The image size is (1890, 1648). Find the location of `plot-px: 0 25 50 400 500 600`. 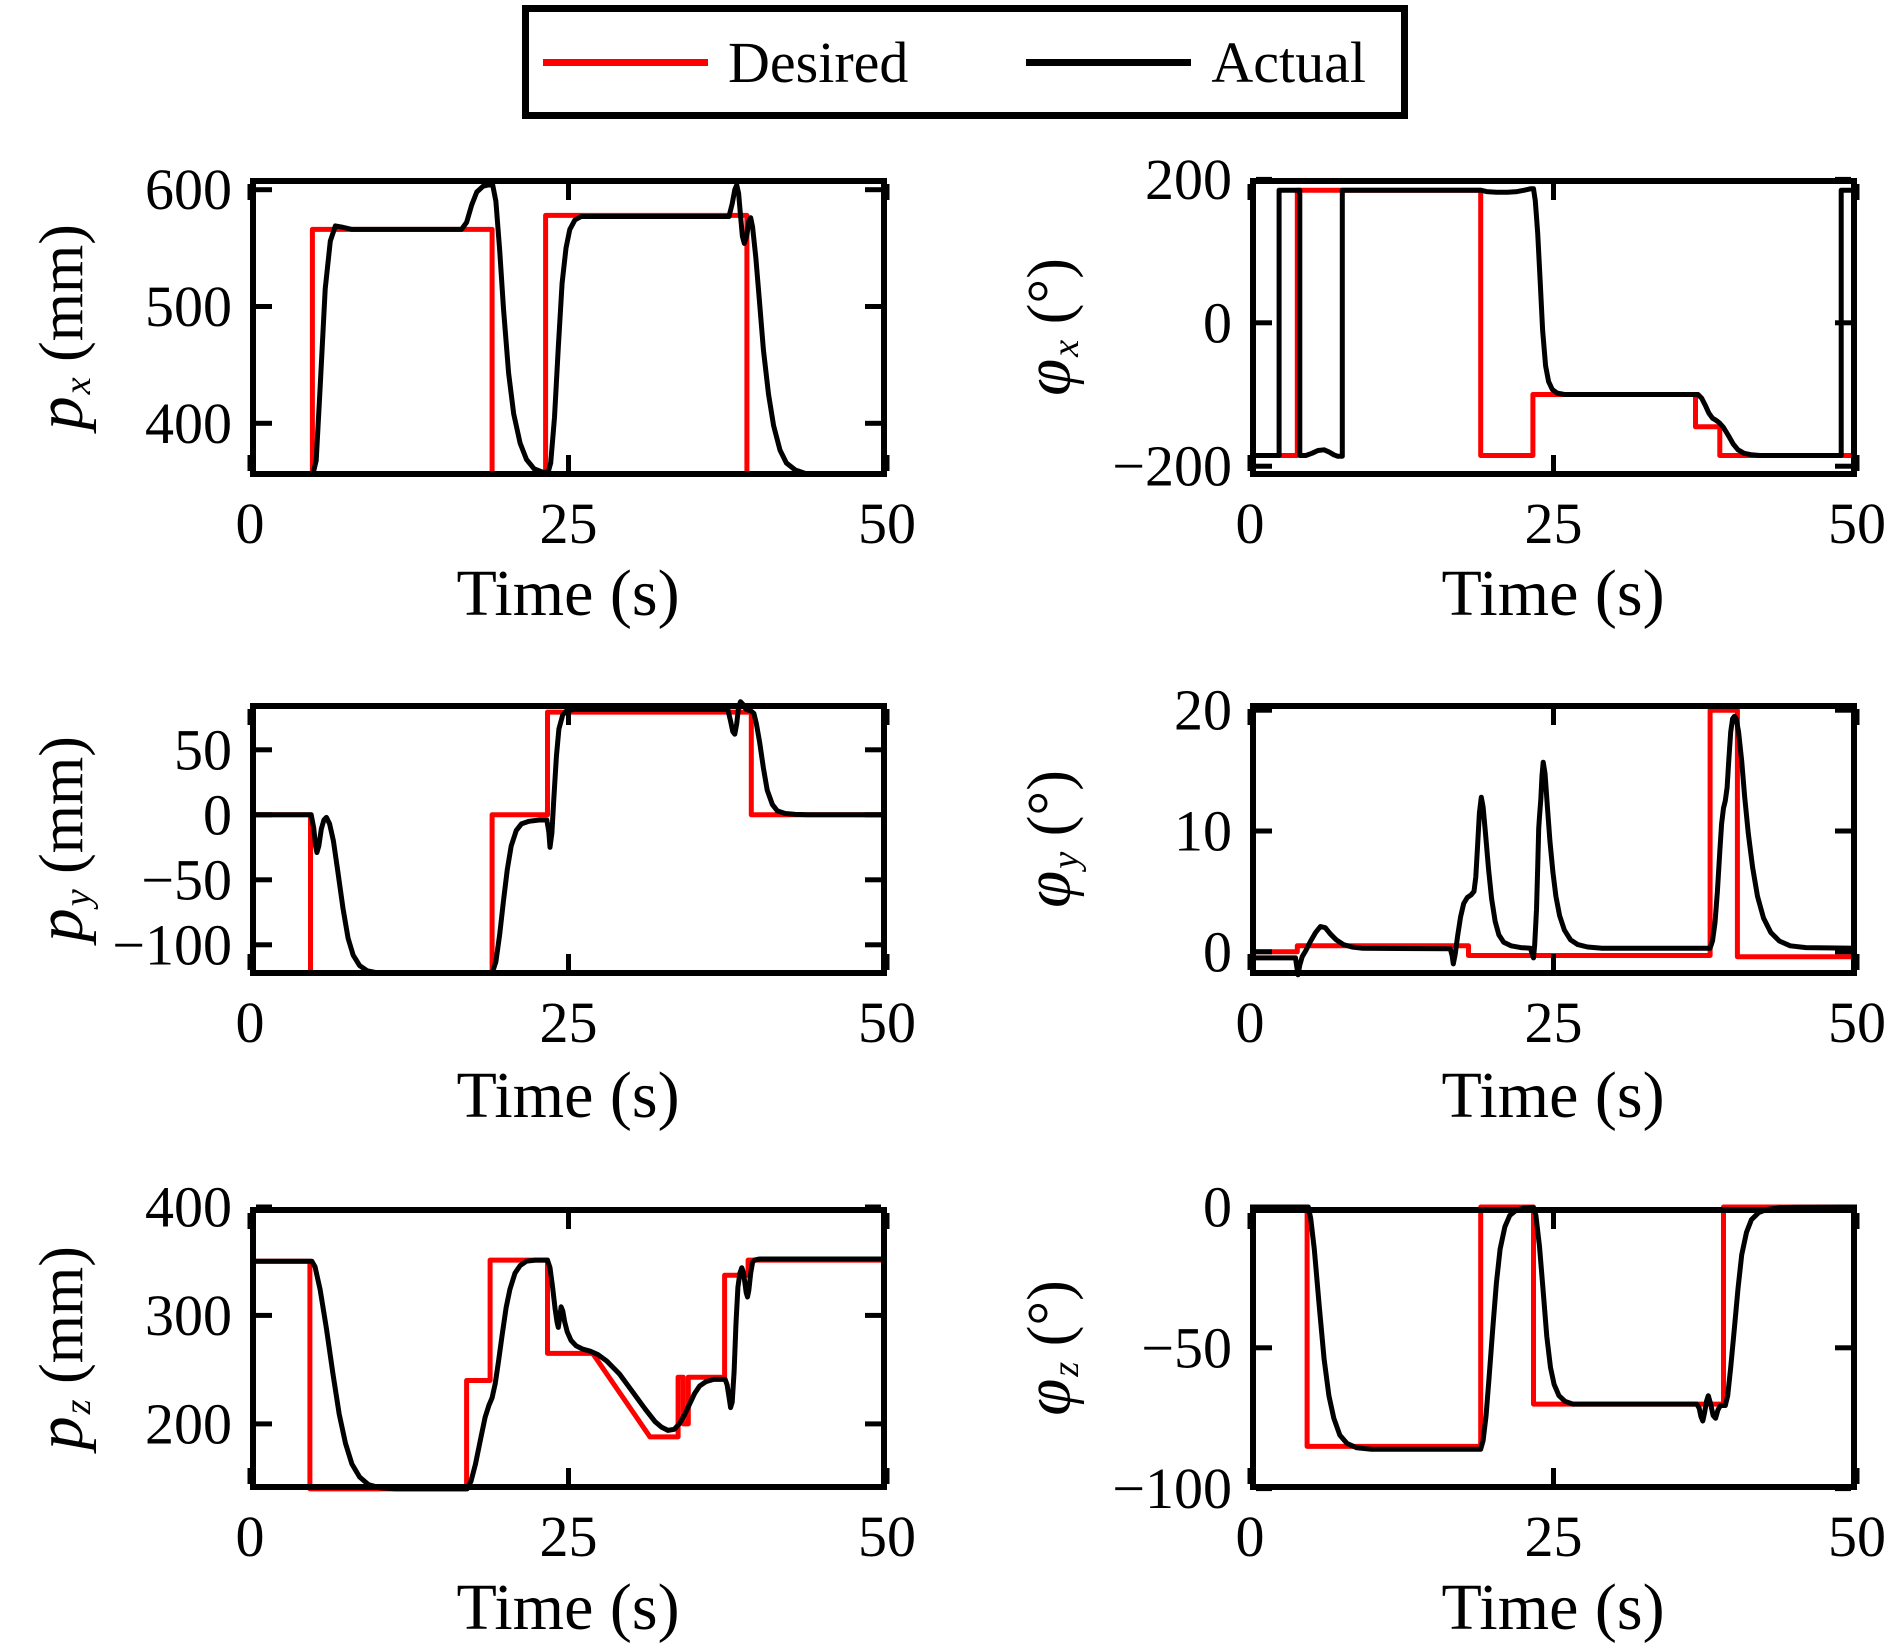

plot-px: 0 25 50 400 500 600 is located at coordinates (530, 356).